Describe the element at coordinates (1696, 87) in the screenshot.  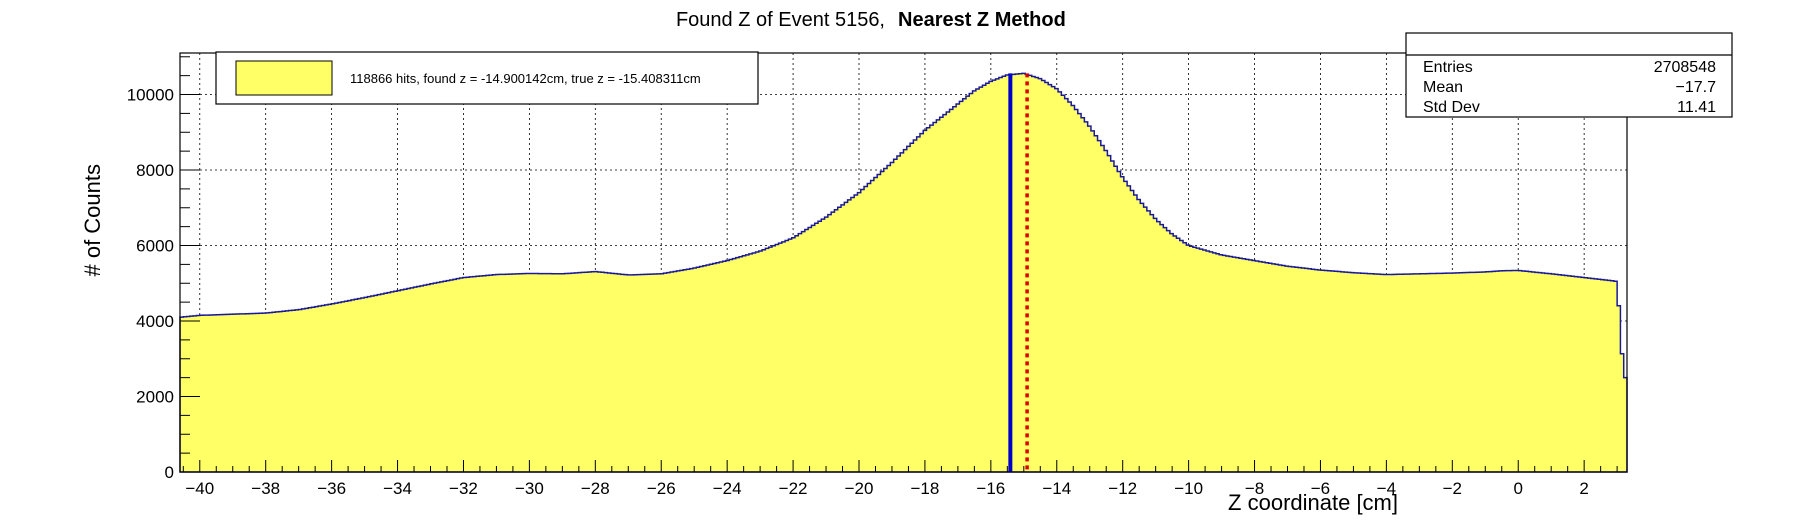
I see `stats-mean-value: −17.7` at that location.